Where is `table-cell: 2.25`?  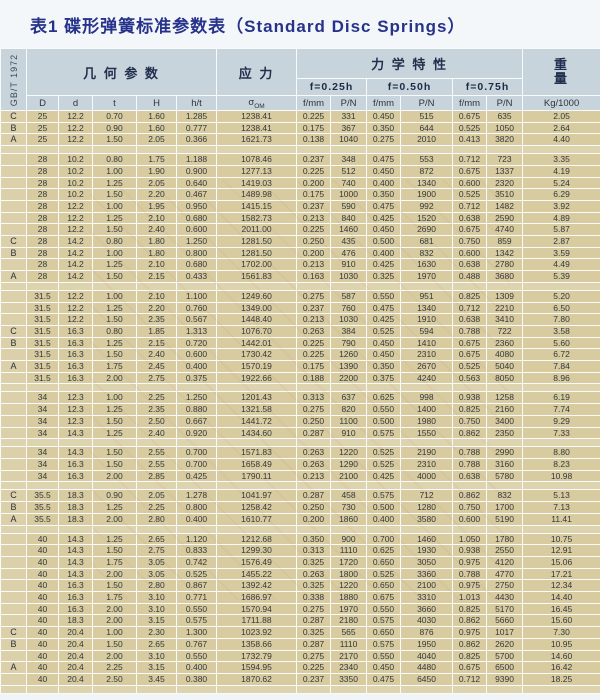
table-cell: 2.25 is located at coordinates (114, 667).